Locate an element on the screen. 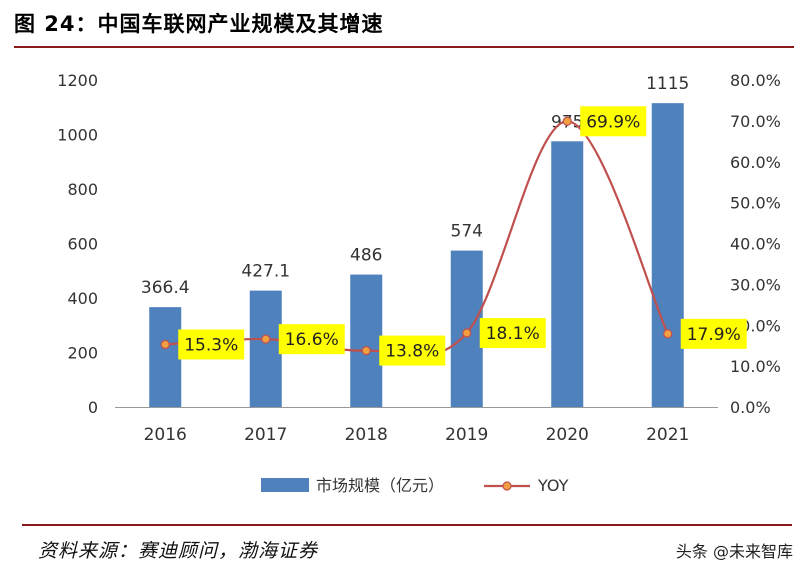  y-left-tick-label: 0 is located at coordinates (93, 407).